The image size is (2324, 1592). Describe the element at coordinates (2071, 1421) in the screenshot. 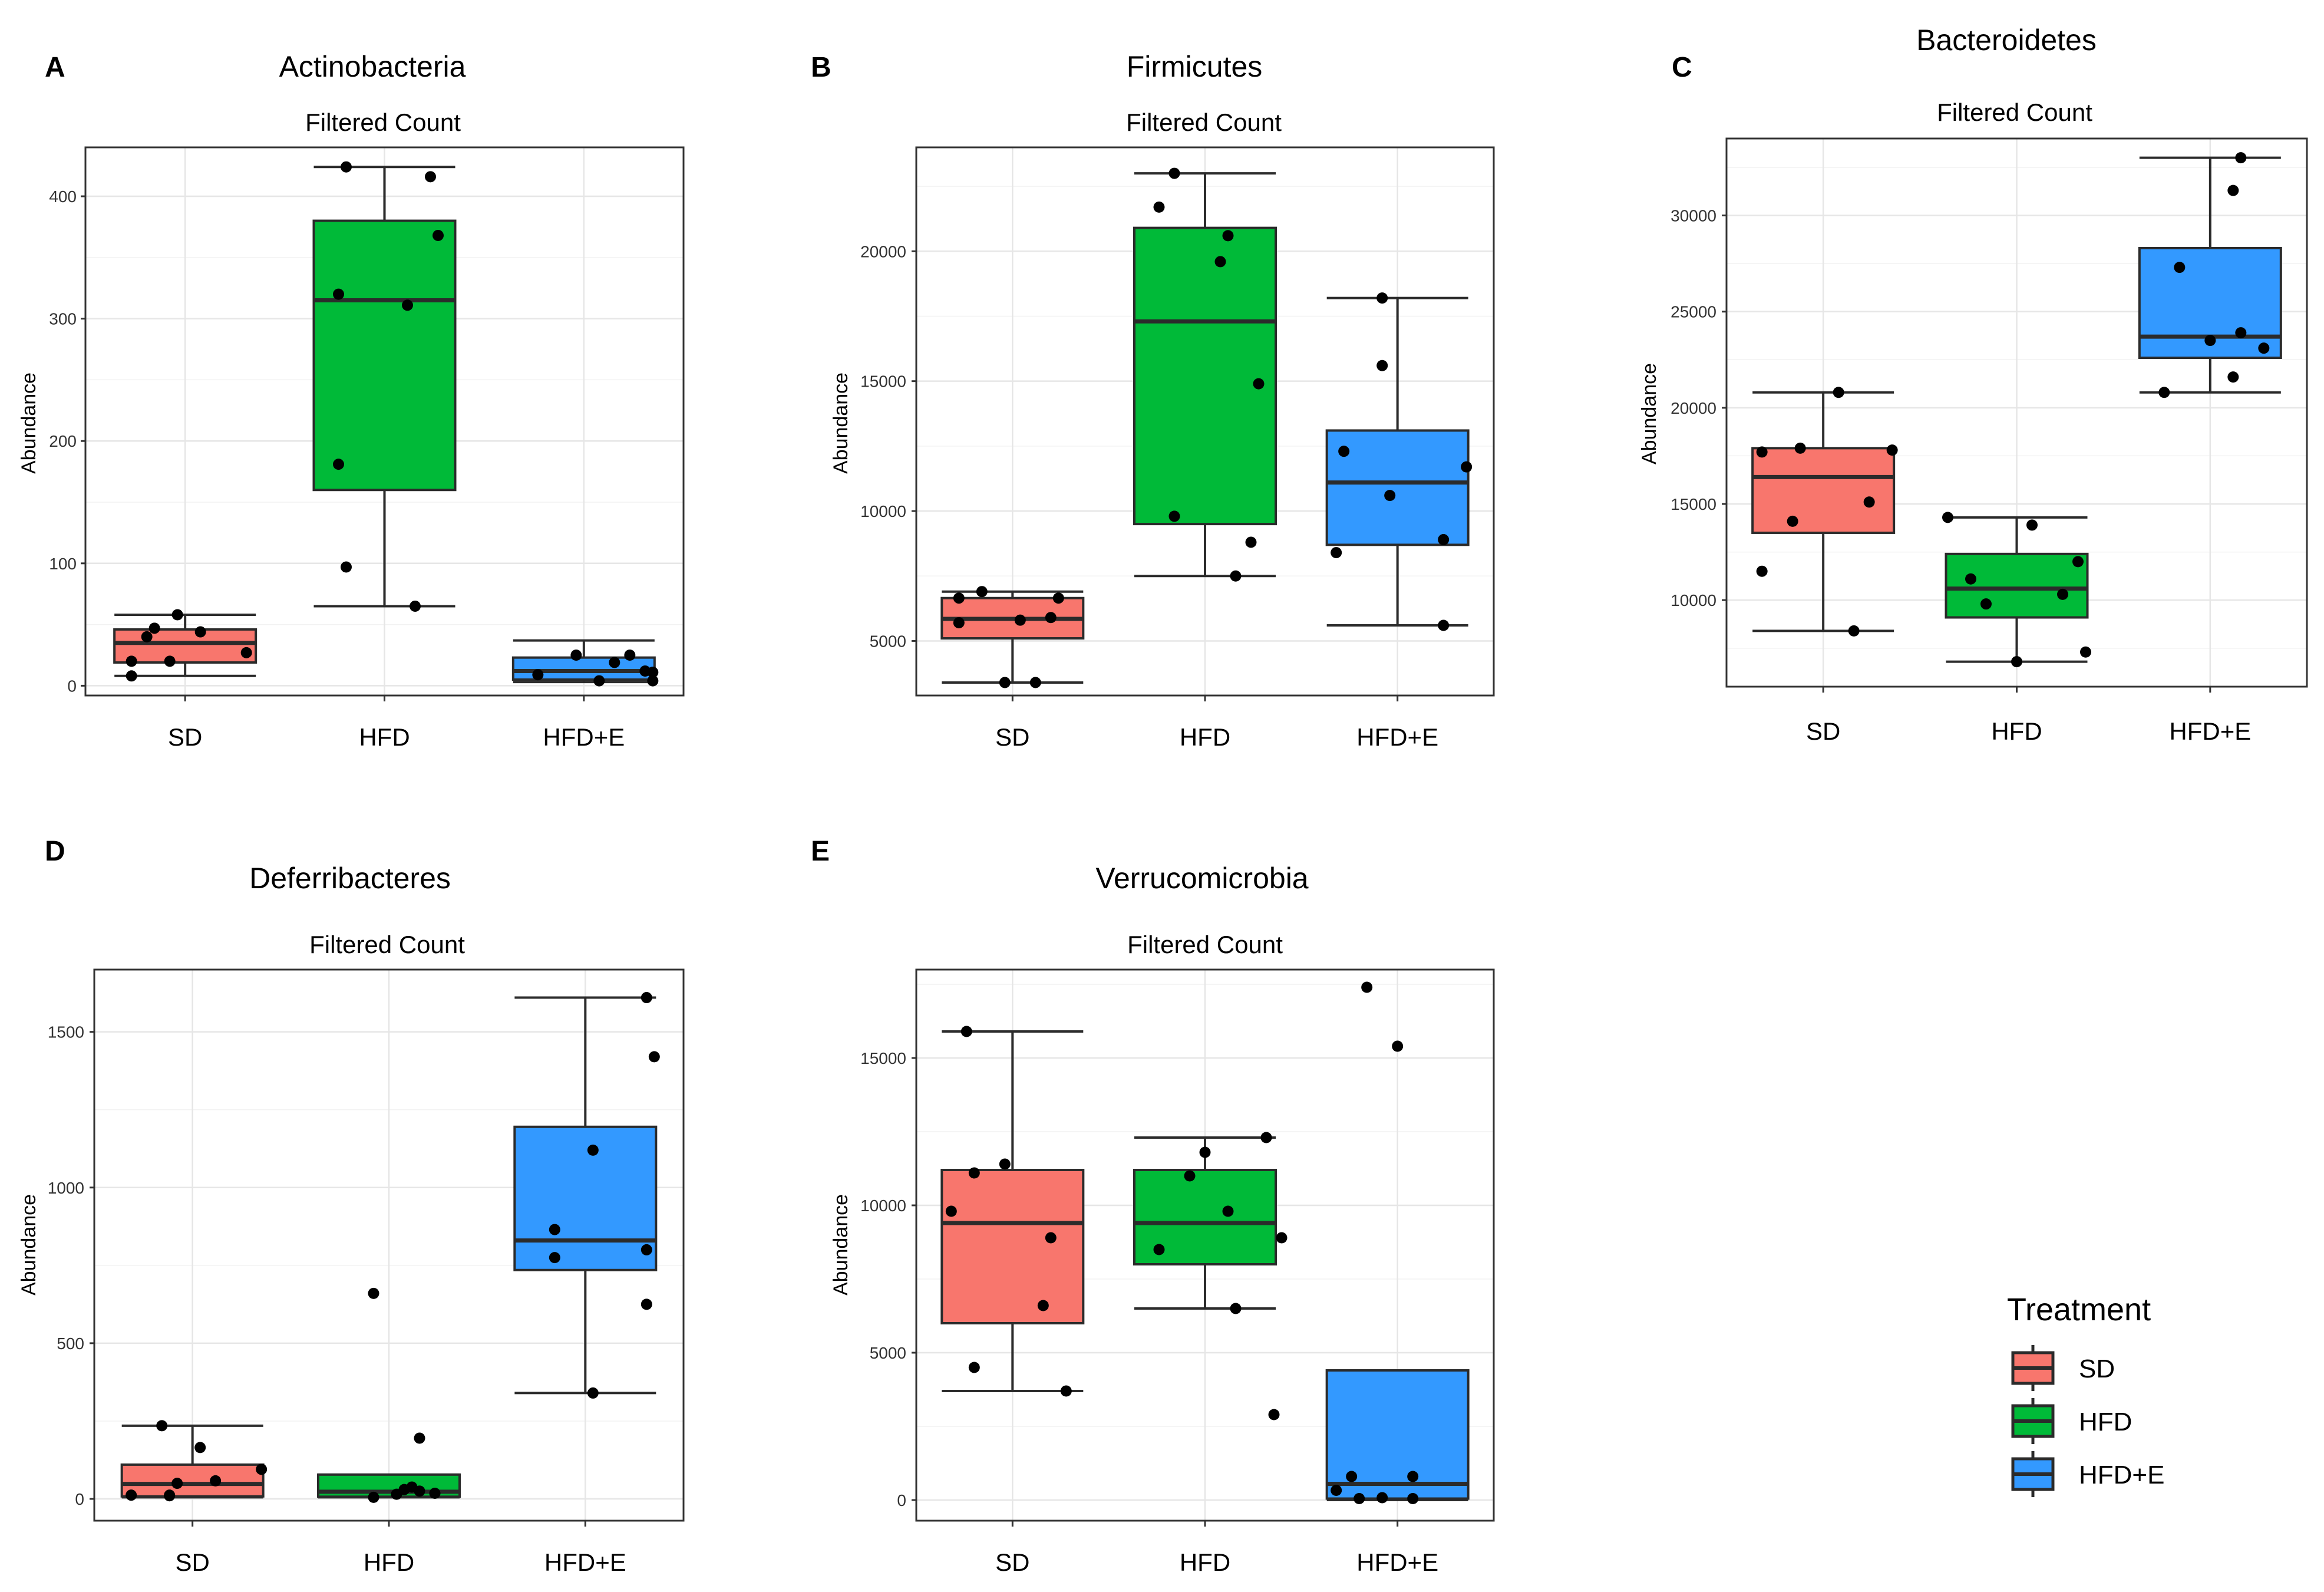

I see `legend-item-hfd: HFD` at that location.